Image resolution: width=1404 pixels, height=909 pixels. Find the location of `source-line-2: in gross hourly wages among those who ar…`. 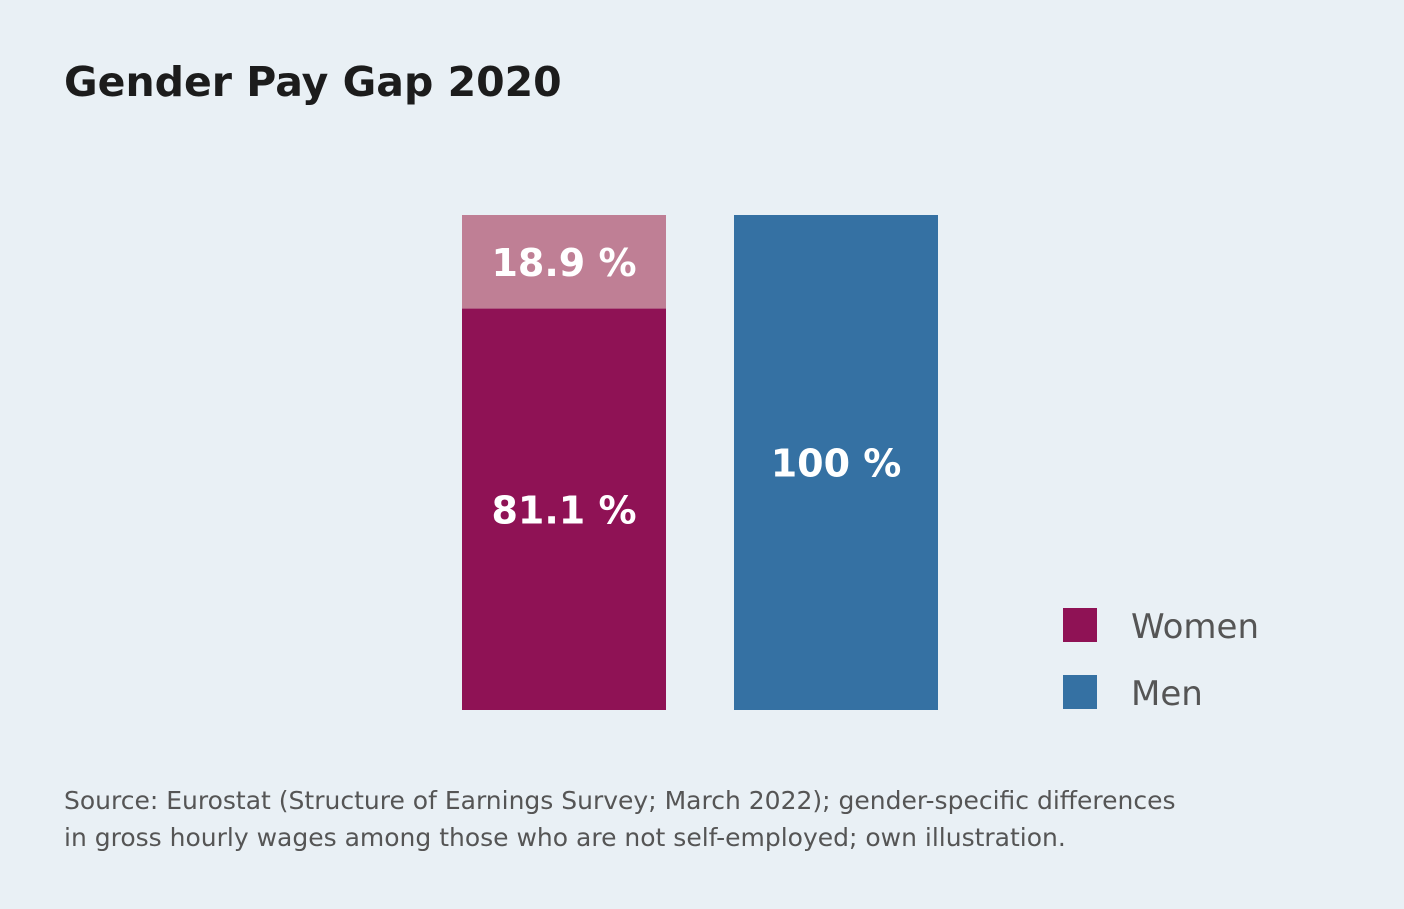

source-line-2: in gross hourly wages among those who ar… is located at coordinates (565, 837).